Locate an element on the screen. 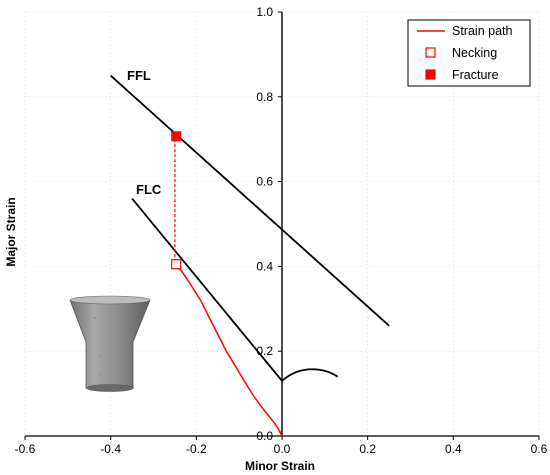  x-tick-label: -0.4 is located at coordinates (110, 449).